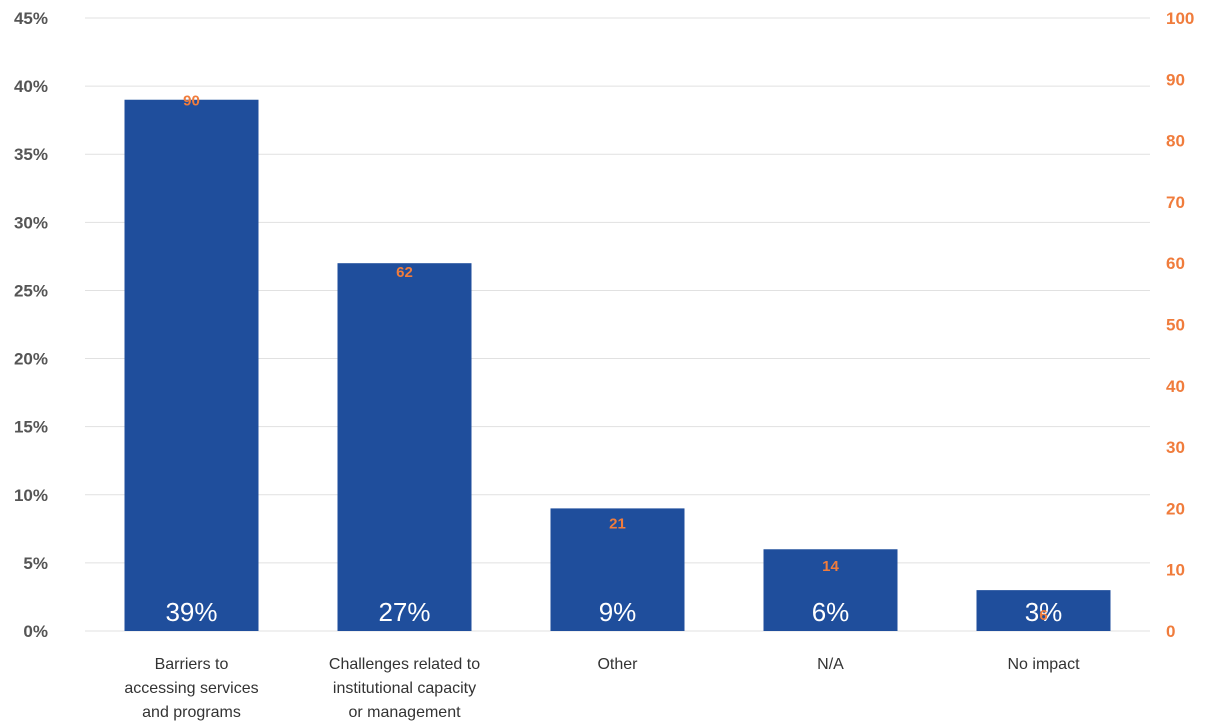 The width and height of the screenshot is (1205, 727). Describe the element at coordinates (31, 427) in the screenshot. I see `left-axis-tick-label: 15%` at that location.